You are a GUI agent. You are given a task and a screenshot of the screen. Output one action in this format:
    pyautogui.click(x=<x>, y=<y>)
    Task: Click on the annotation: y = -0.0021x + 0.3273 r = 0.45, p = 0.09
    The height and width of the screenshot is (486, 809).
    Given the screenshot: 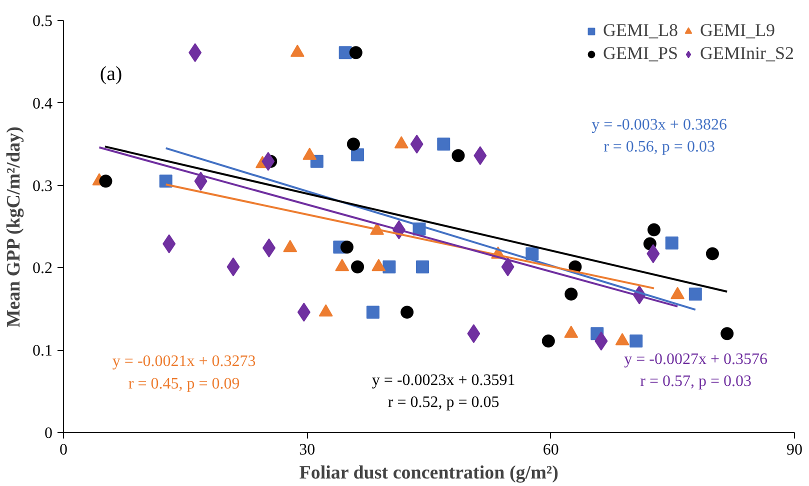 What is the action you would take?
    pyautogui.click(x=184, y=372)
    